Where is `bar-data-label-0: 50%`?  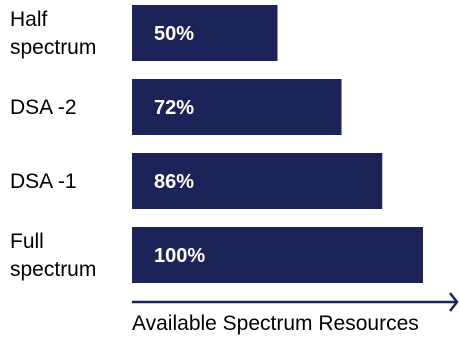 bar-data-label-0: 50% is located at coordinates (174, 34).